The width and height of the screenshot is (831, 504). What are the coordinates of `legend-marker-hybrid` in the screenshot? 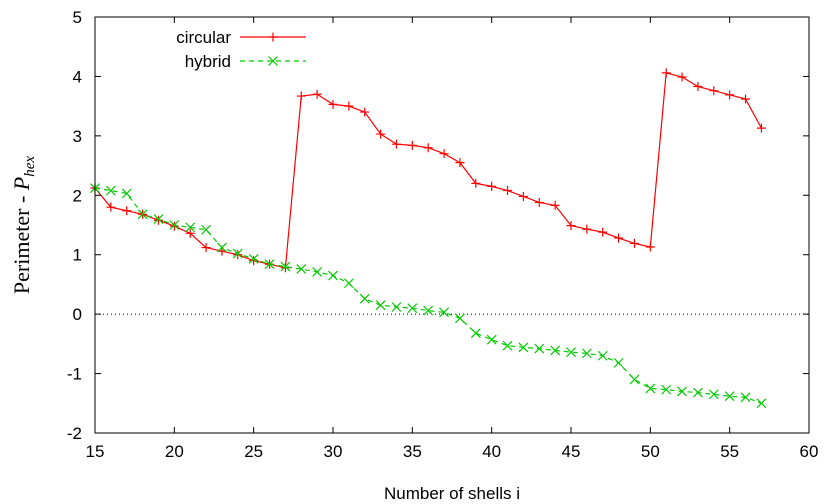 It's located at (273, 61).